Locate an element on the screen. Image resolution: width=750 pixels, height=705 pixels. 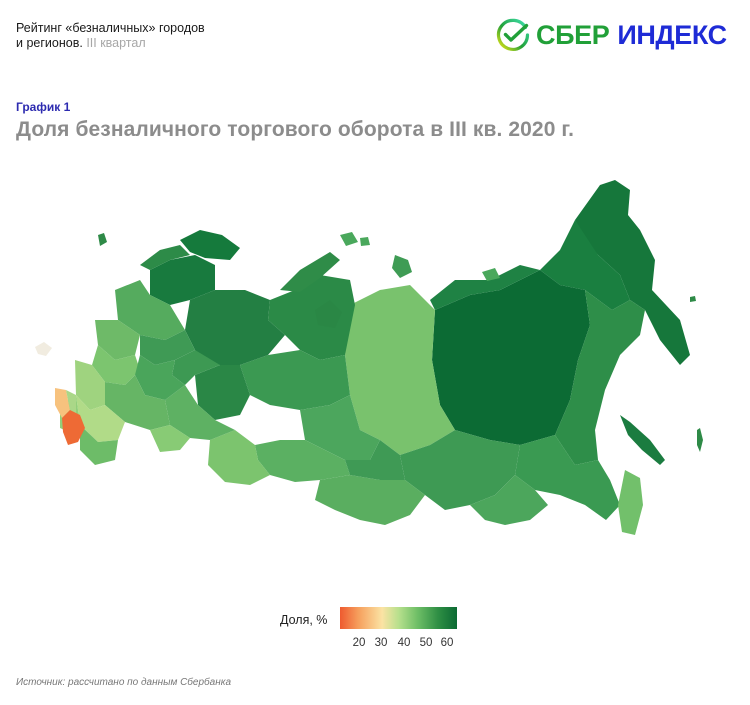
region-chelyabinsk-bashkortostan is located at coordinates (200, 412).